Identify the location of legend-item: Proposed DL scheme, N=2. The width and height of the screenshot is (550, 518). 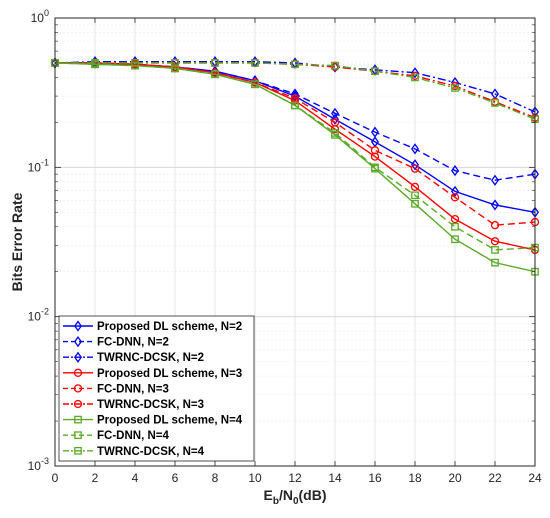
(152, 326).